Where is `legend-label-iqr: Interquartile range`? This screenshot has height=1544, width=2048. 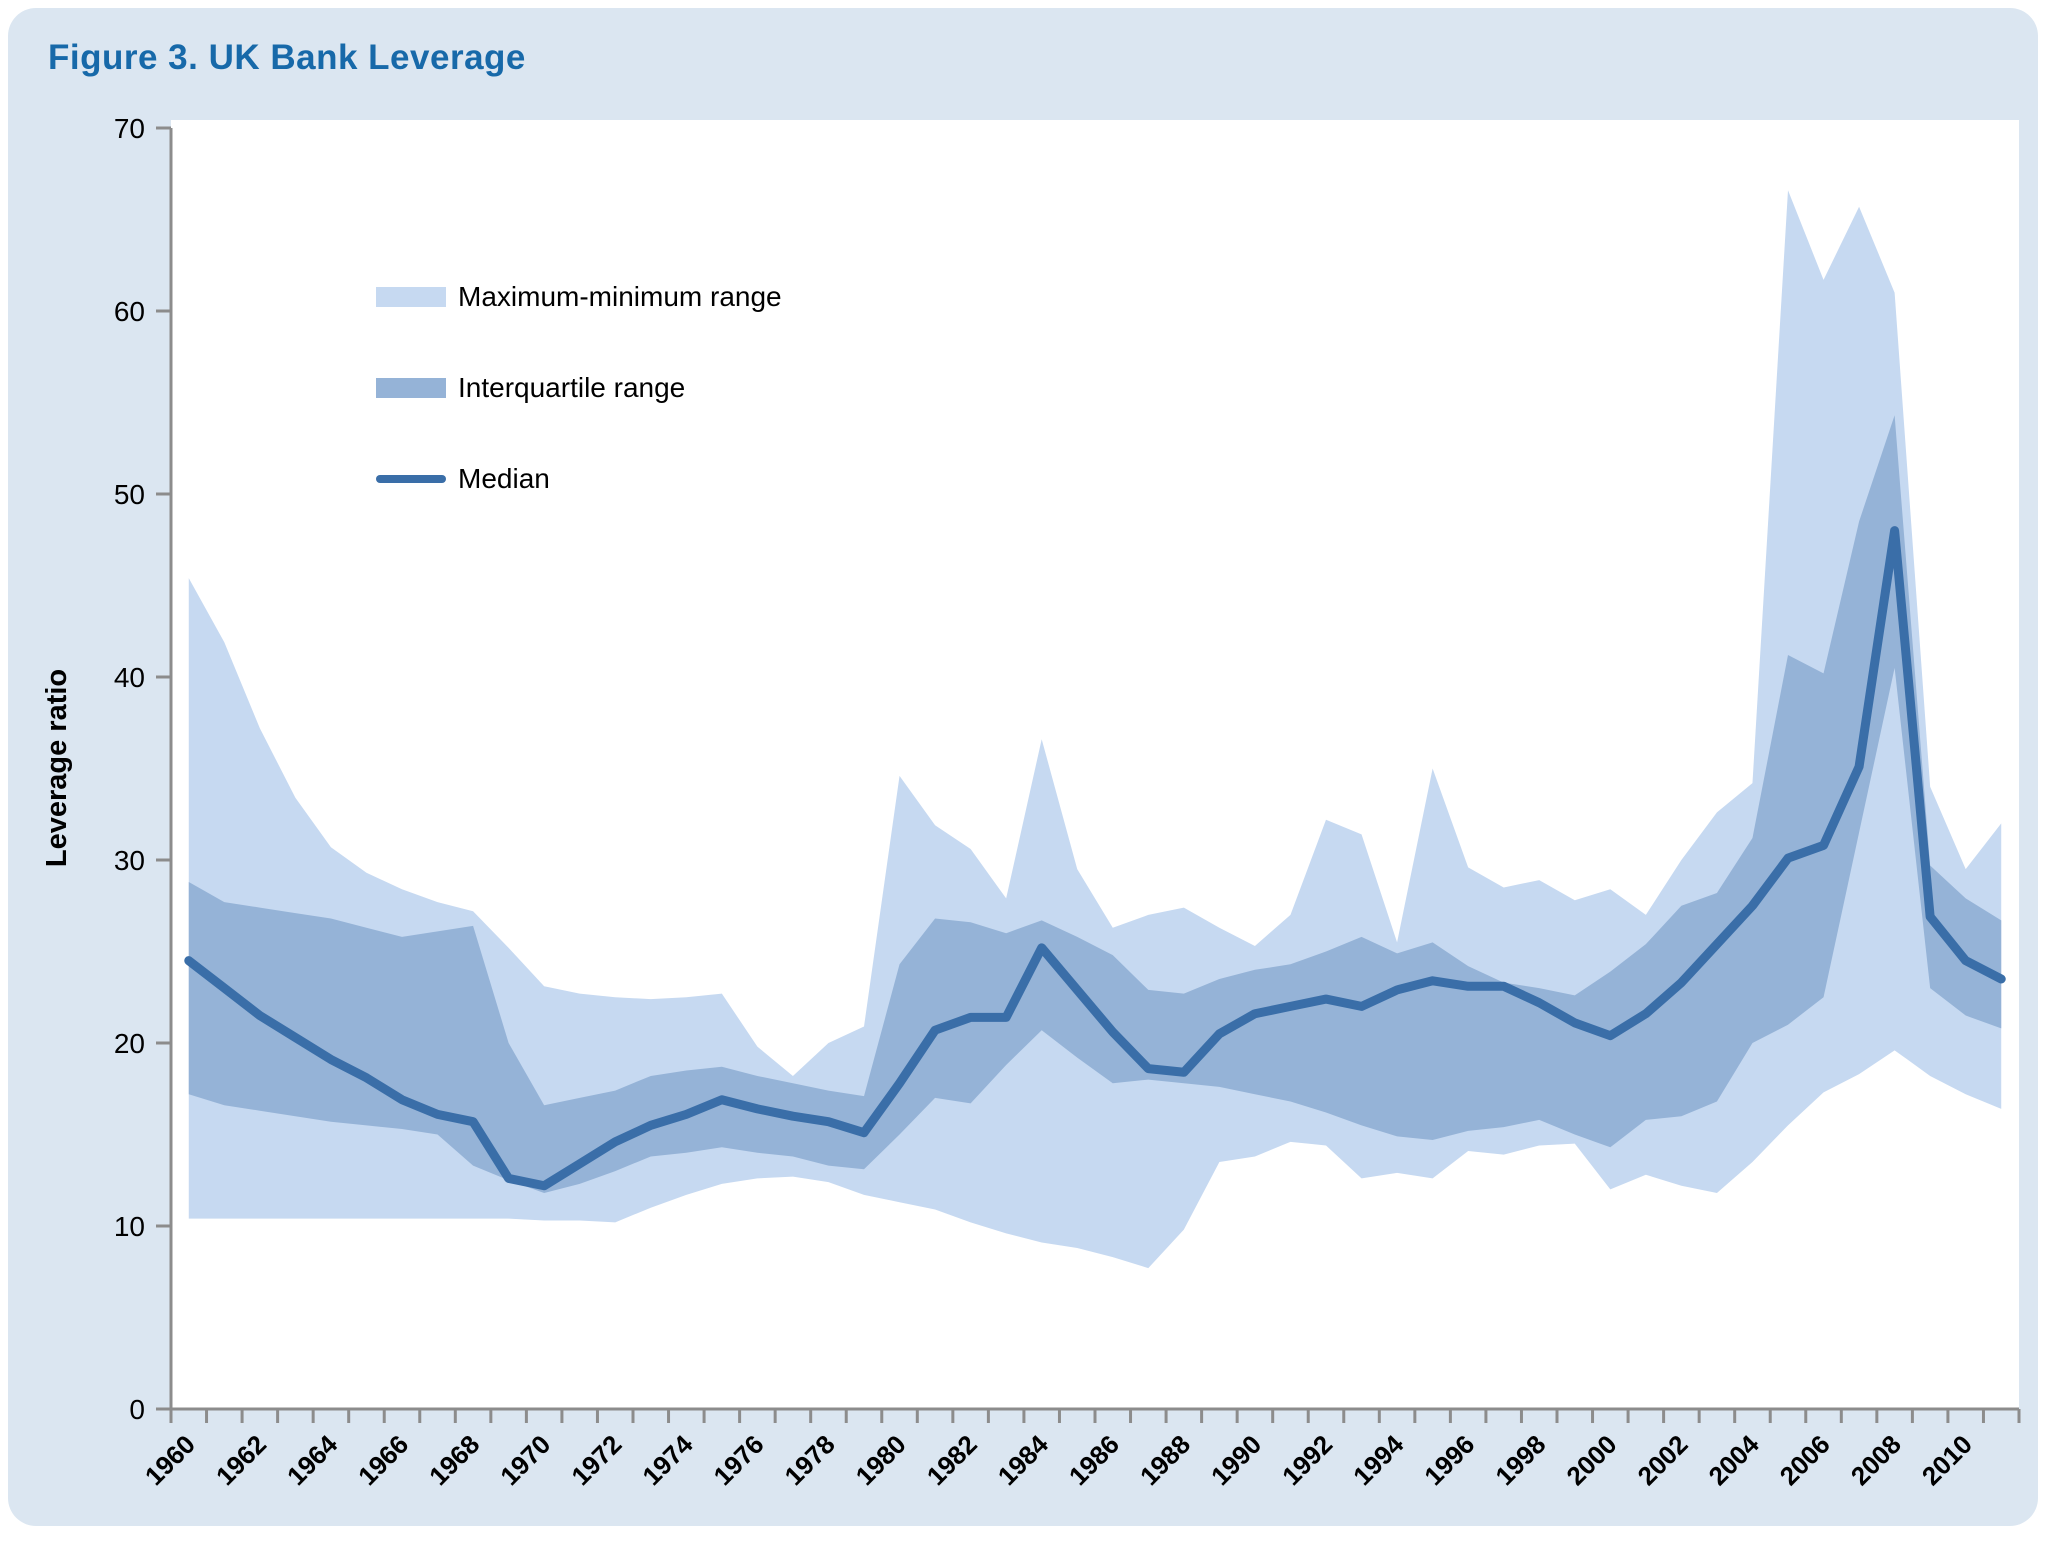 legend-label-iqr: Interquartile range is located at coordinates (572, 387).